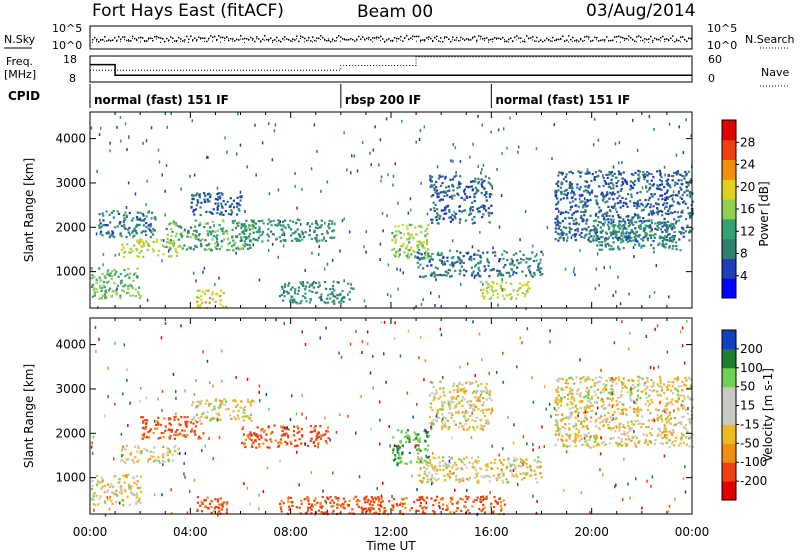  Describe the element at coordinates (722, 28) in the screenshot. I see `noise-right-tick-top: 10^5` at that location.